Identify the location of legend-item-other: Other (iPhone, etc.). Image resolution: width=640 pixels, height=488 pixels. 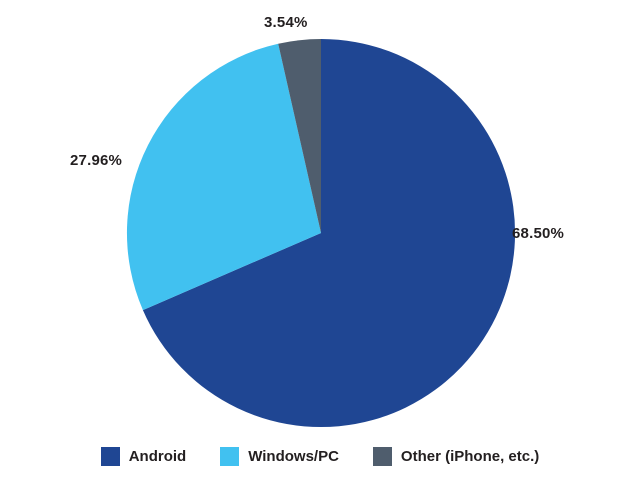
(456, 456).